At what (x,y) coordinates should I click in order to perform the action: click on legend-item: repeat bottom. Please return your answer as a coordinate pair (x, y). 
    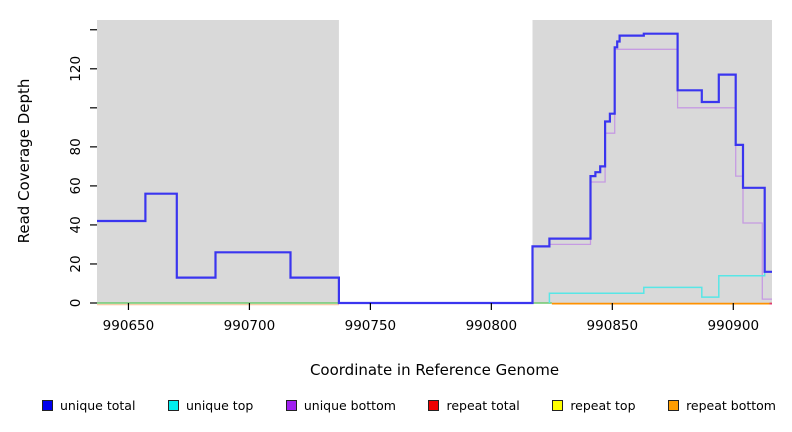
    Looking at the image, I should click on (722, 405).